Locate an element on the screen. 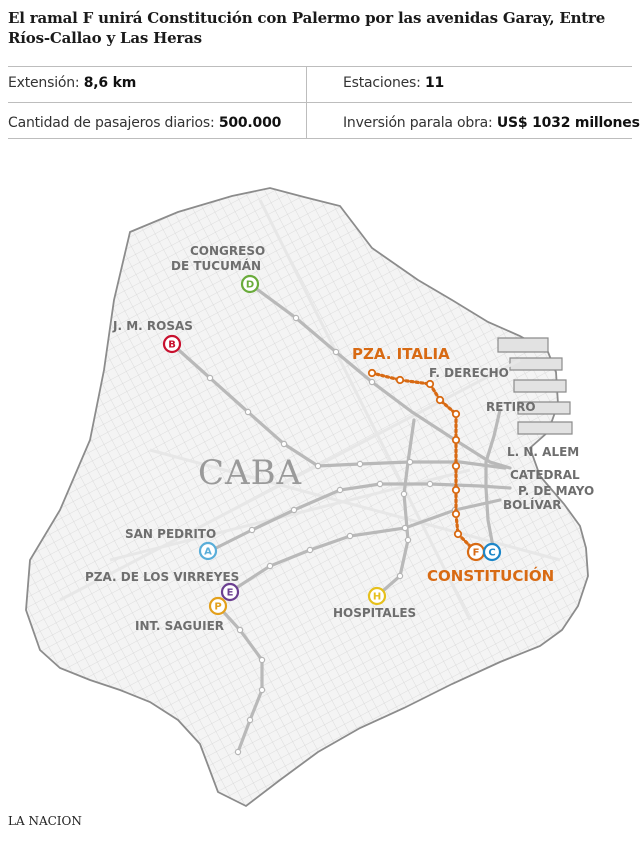 Image resolution: width=640 pixels, height=855 pixels. stat-stations: Estaciones: 11 is located at coordinates (393, 83).